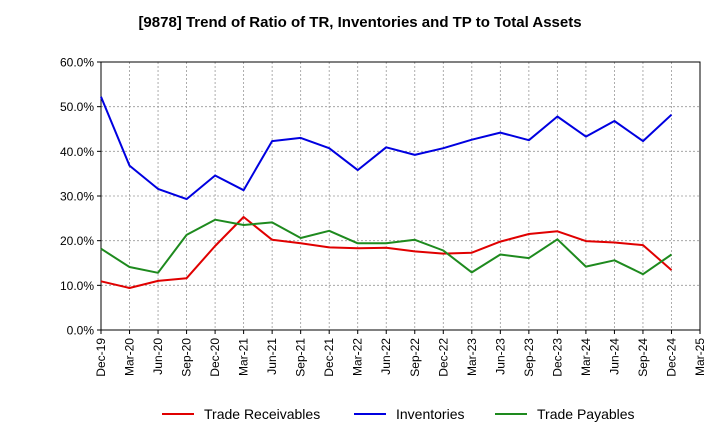  What do you see at coordinates (215, 357) in the screenshot?
I see `x-tick-label: Dec-20` at bounding box center [215, 357].